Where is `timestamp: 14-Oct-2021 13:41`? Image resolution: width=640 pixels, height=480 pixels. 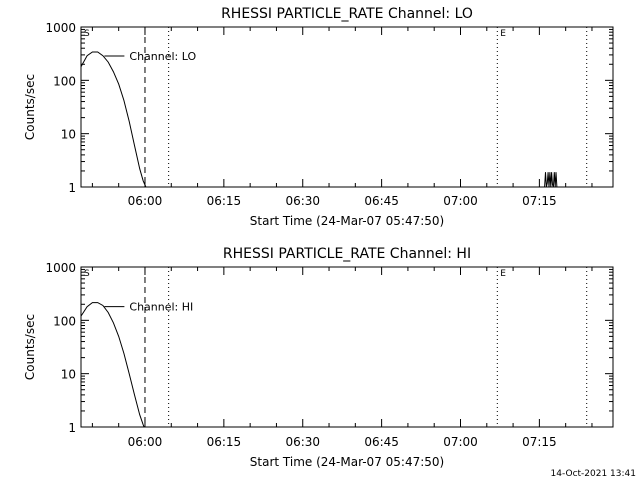 timestamp: 14-Oct-2021 13:41 is located at coordinates (593, 474).